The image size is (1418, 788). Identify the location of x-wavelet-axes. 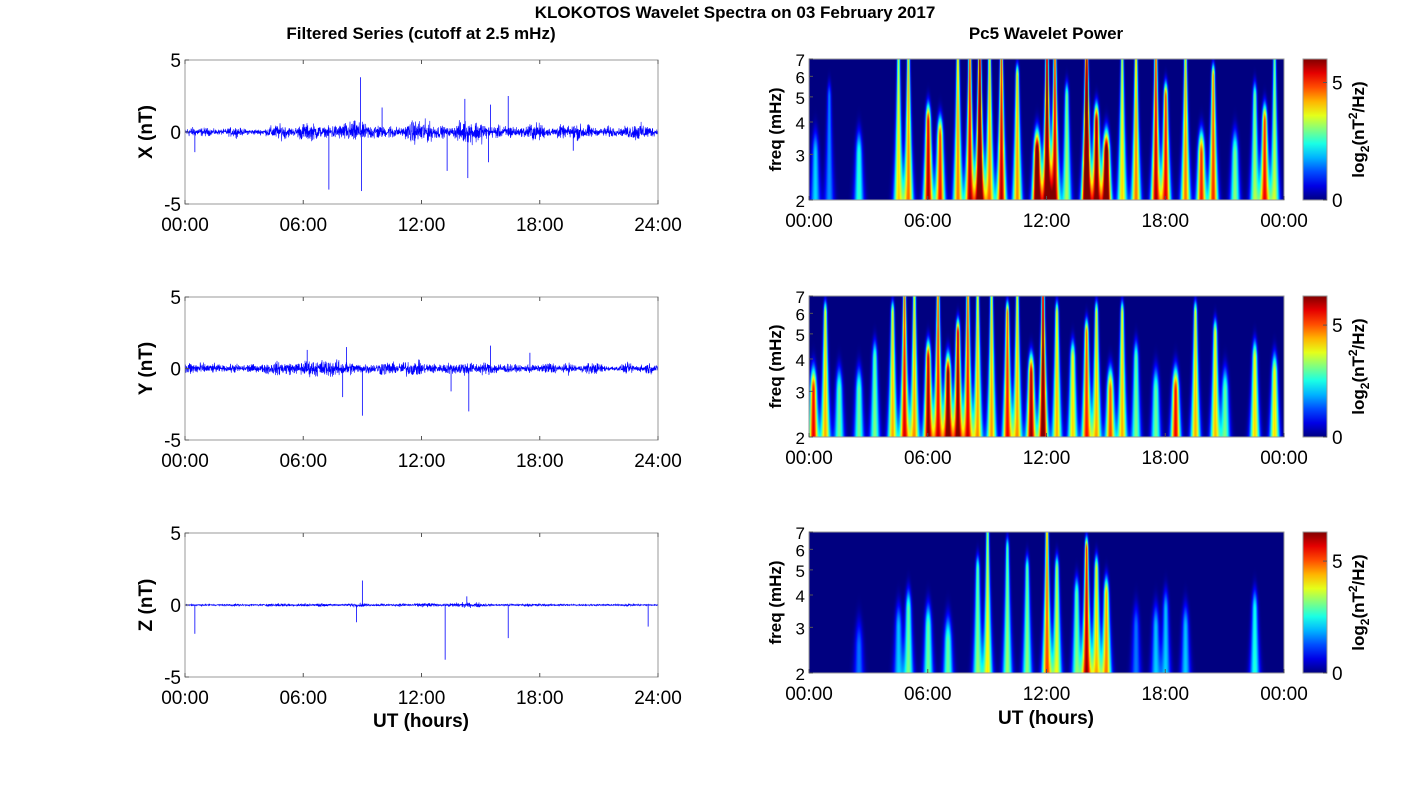
(1046, 129).